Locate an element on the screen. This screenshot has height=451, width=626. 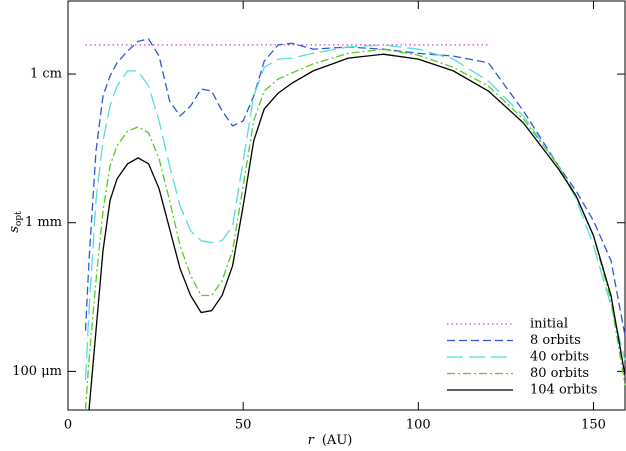
y-tick-label: 1 mm is located at coordinates (43, 222).